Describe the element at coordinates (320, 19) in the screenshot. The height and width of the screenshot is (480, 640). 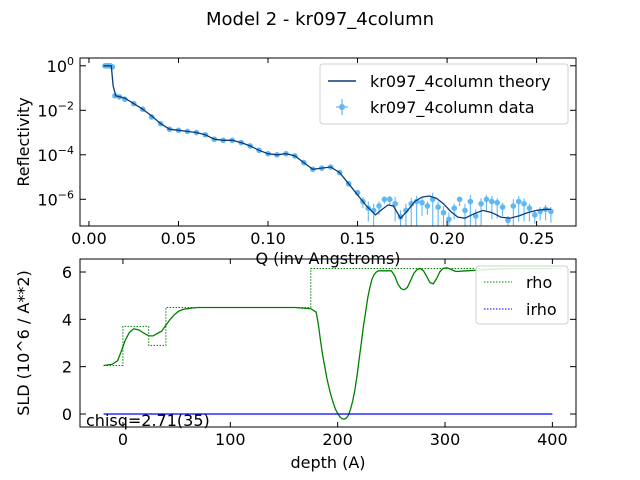
I see `figure-title: Model 2 - kr097_4column` at that location.